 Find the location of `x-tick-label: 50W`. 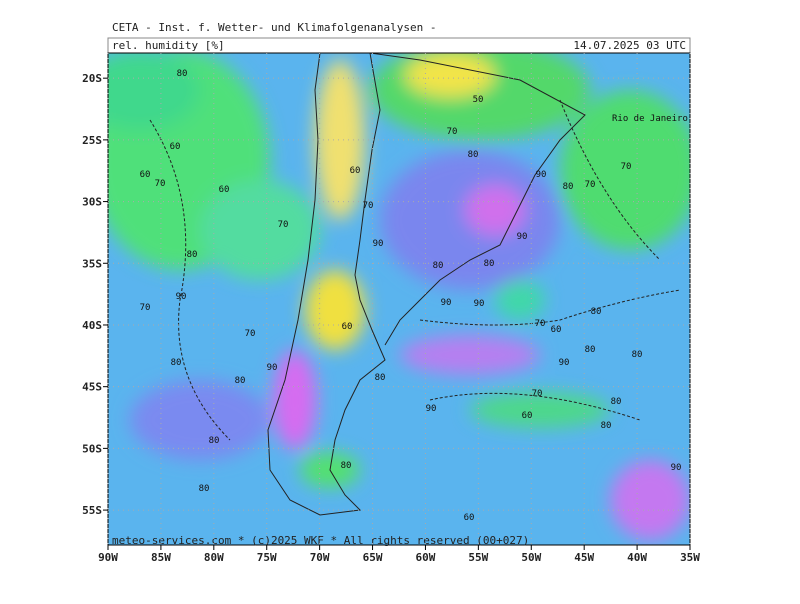

x-tick-label: 50W is located at coordinates (531, 557).